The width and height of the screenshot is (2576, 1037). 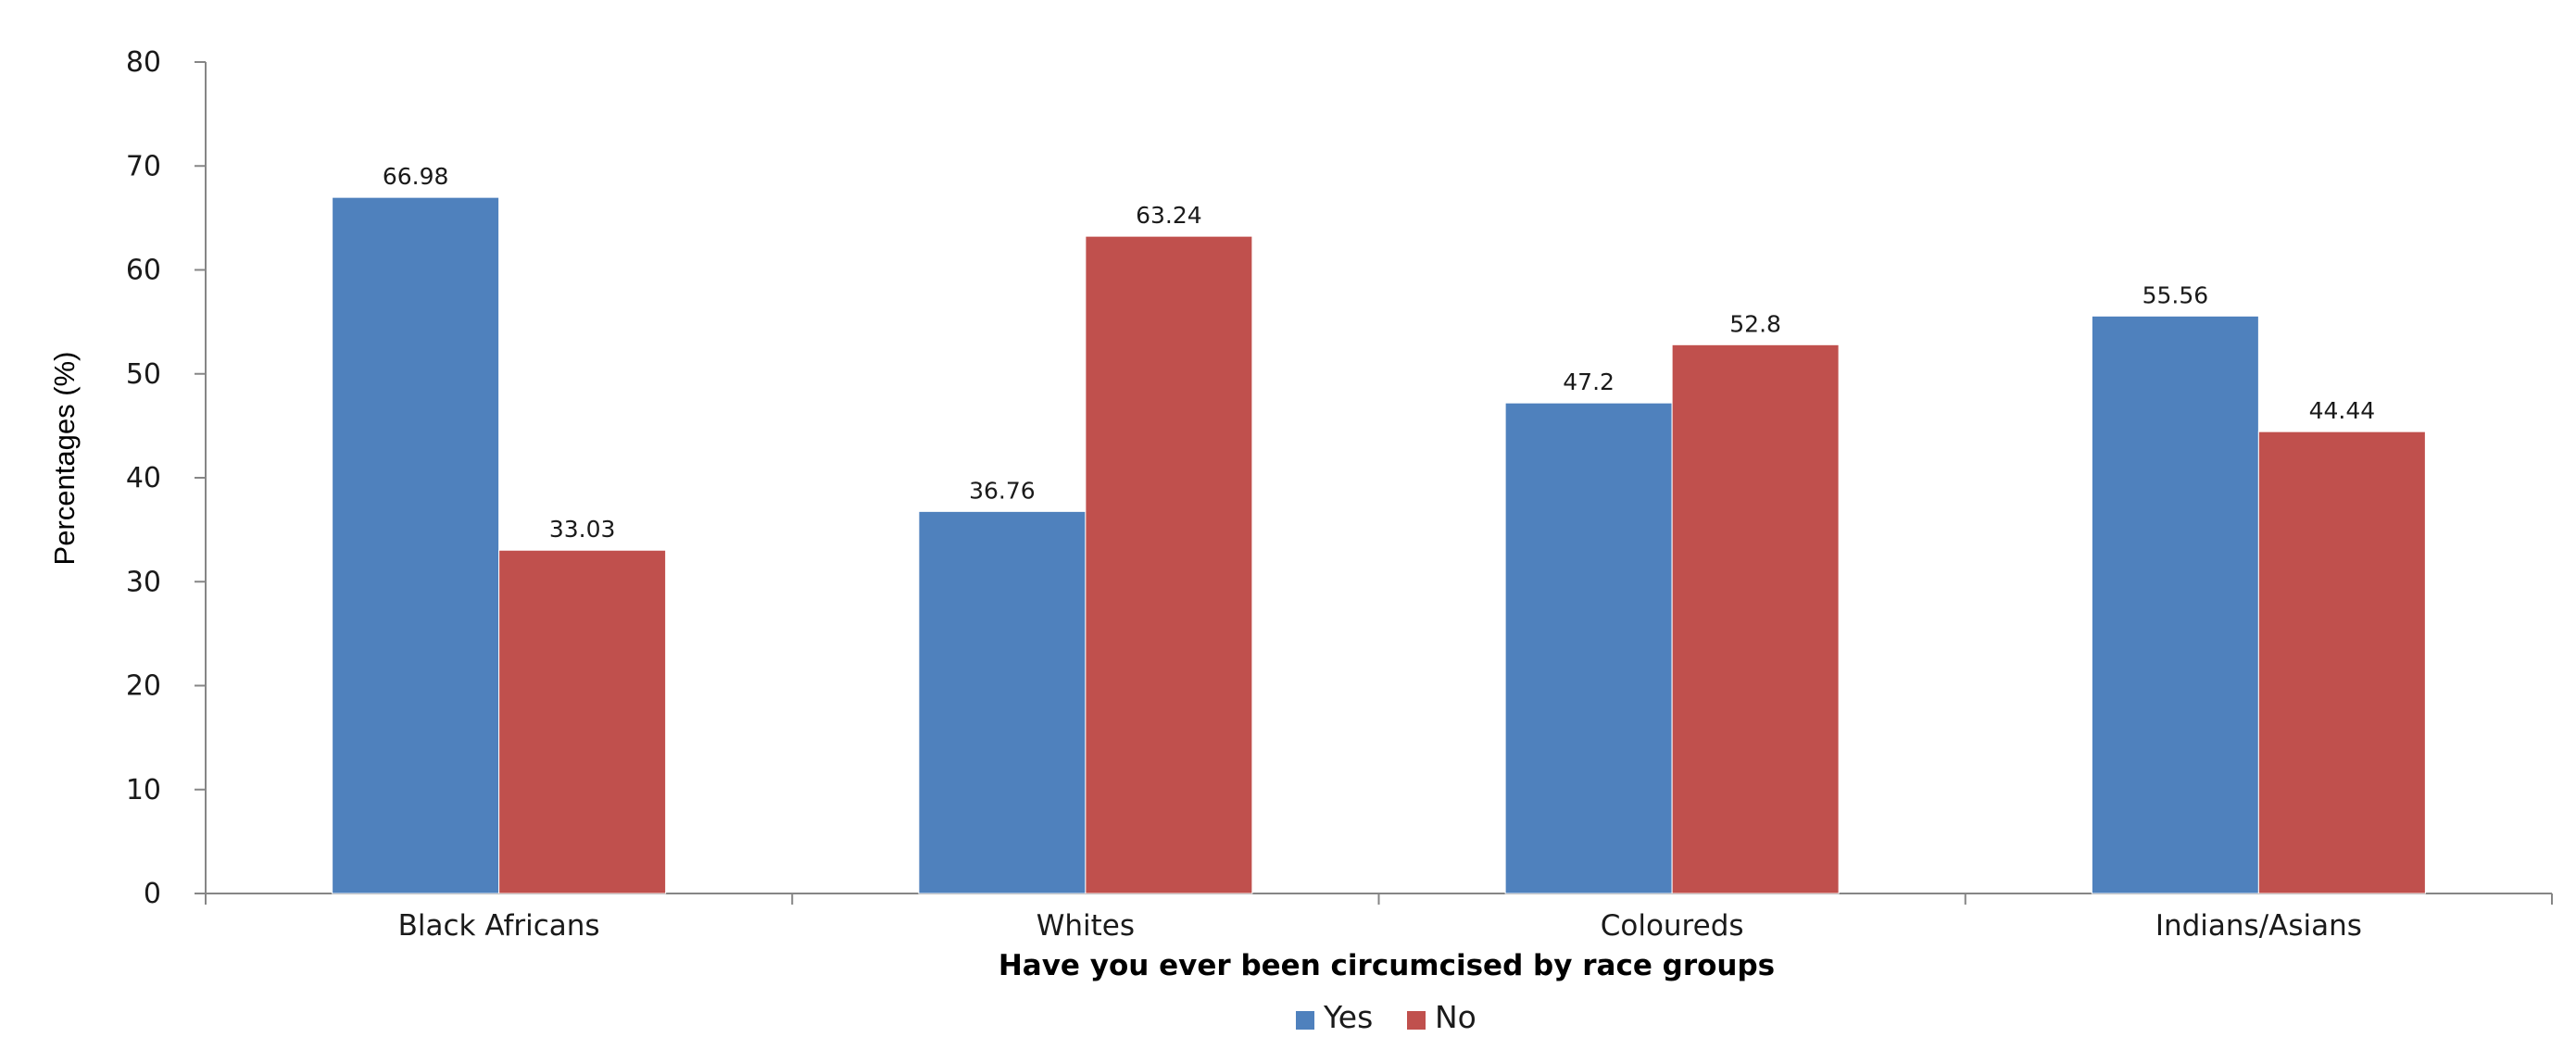 What do you see at coordinates (143, 686) in the screenshot?
I see `y-tick-label: 20` at bounding box center [143, 686].